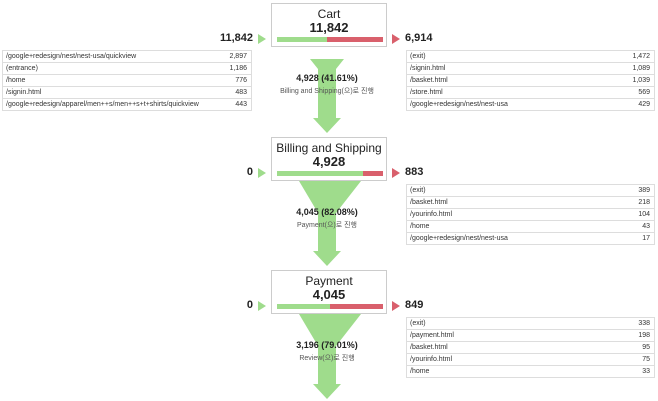  I want to click on step-box: Payment 4,045, so click(329, 292).